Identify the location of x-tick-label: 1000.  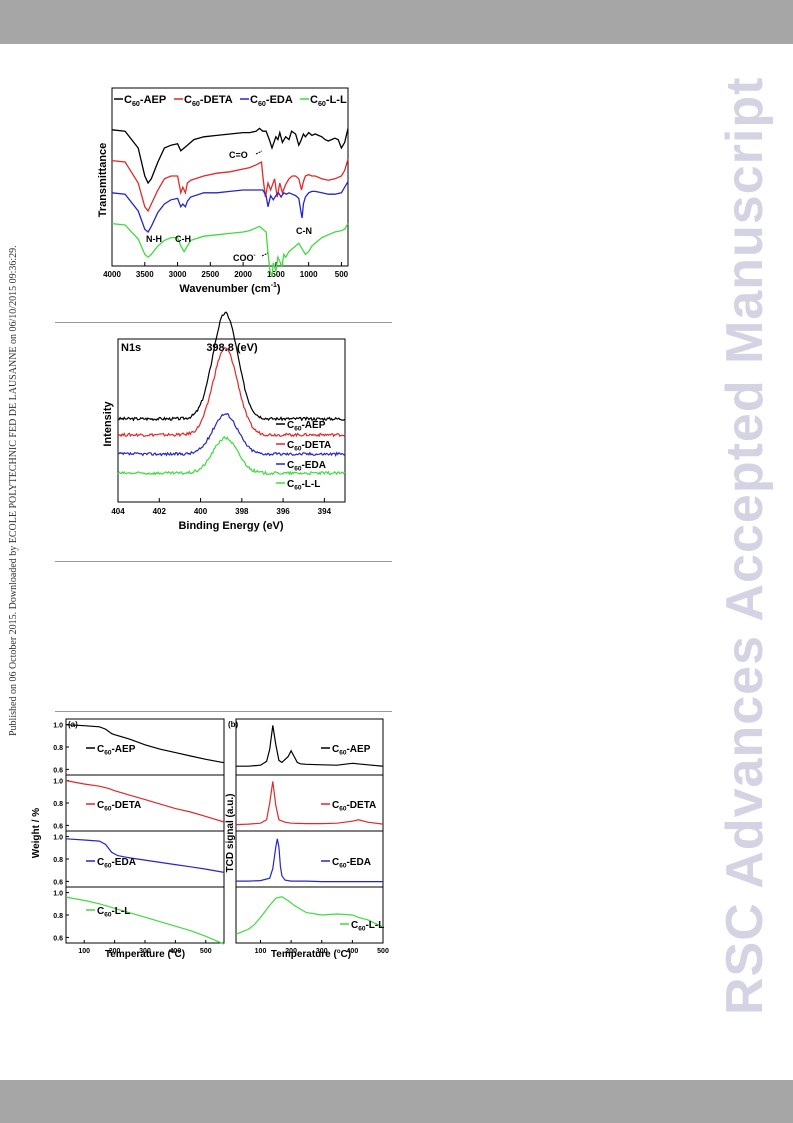
(309, 274).